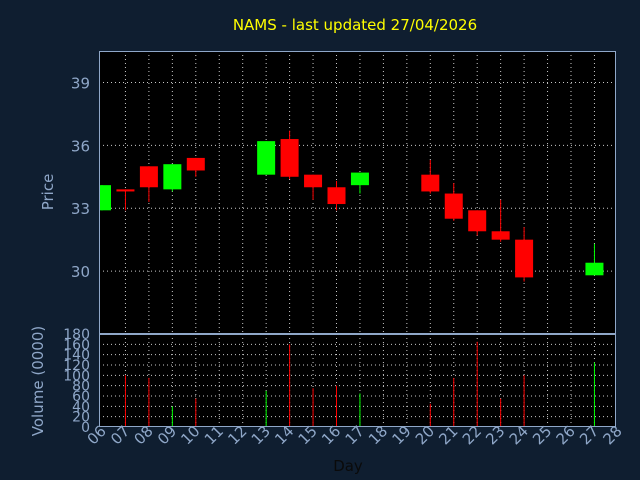 This screenshot has height=480, width=640. What do you see at coordinates (38, 381) in the screenshot?
I see `volume-axis-label: Volume (0000)` at bounding box center [38, 381].